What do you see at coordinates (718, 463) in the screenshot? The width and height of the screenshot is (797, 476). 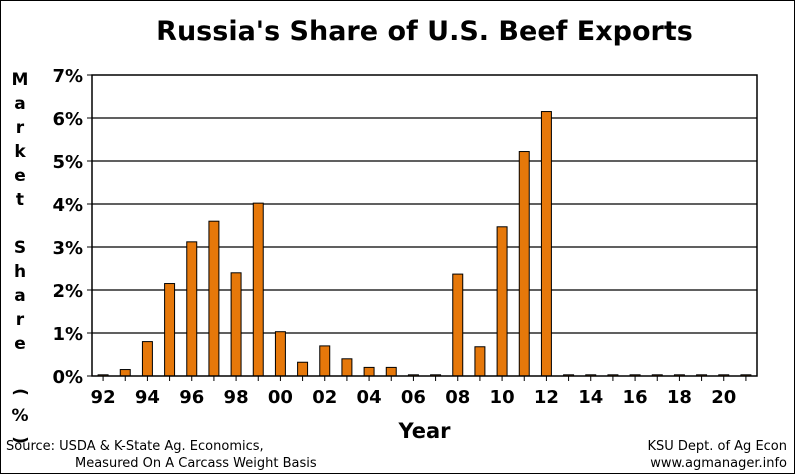 I see `credit-url: www.agmanager.info` at bounding box center [718, 463].